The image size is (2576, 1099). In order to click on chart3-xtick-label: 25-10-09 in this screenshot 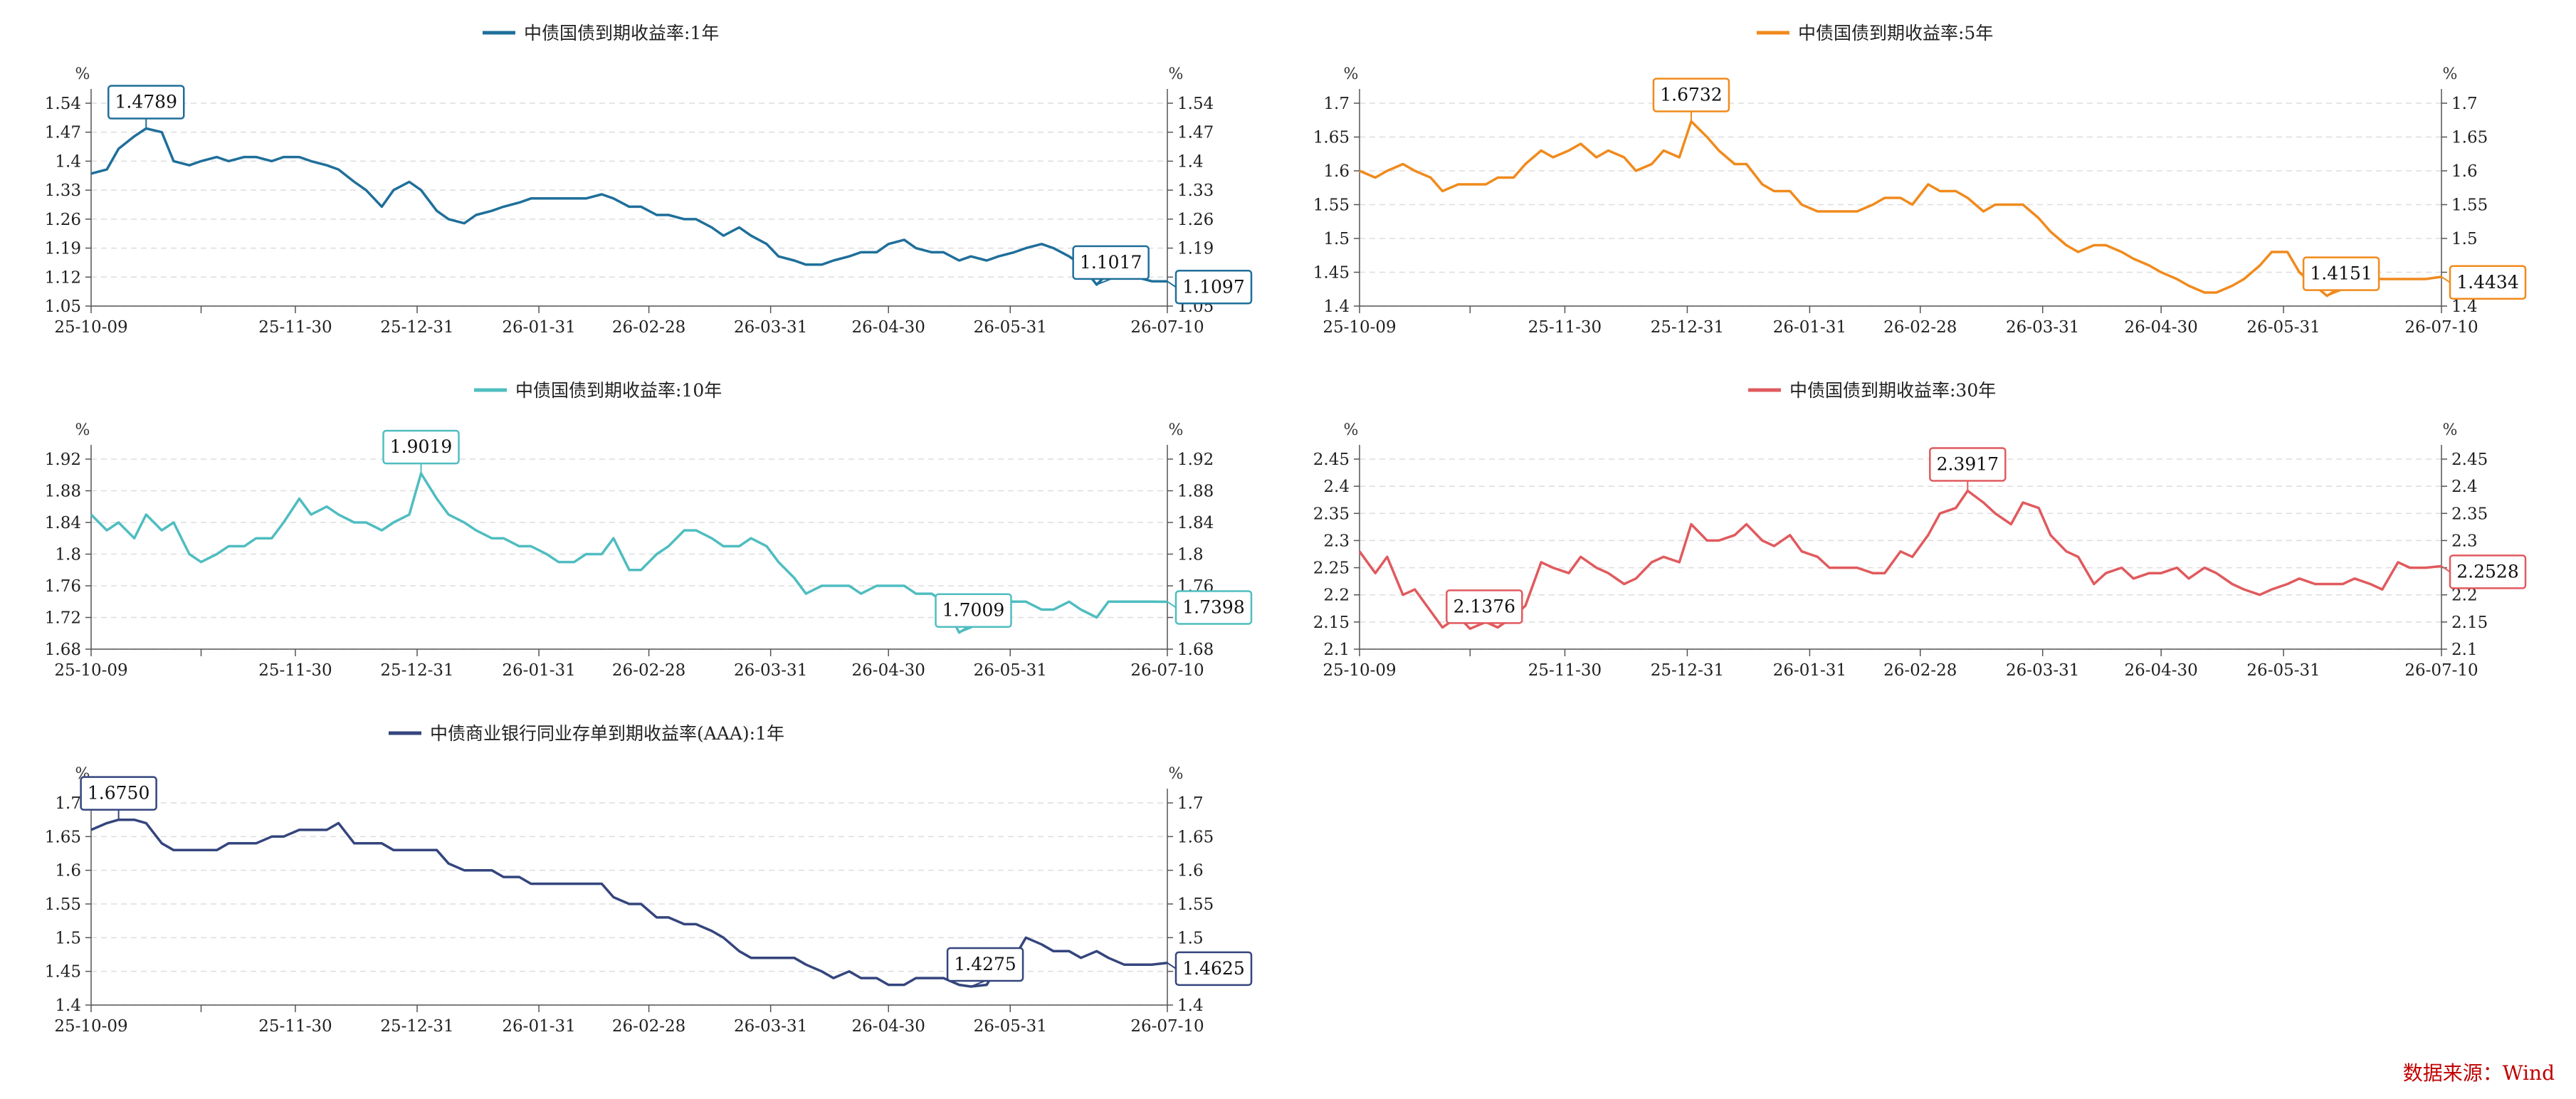, I will do `click(90, 670)`.